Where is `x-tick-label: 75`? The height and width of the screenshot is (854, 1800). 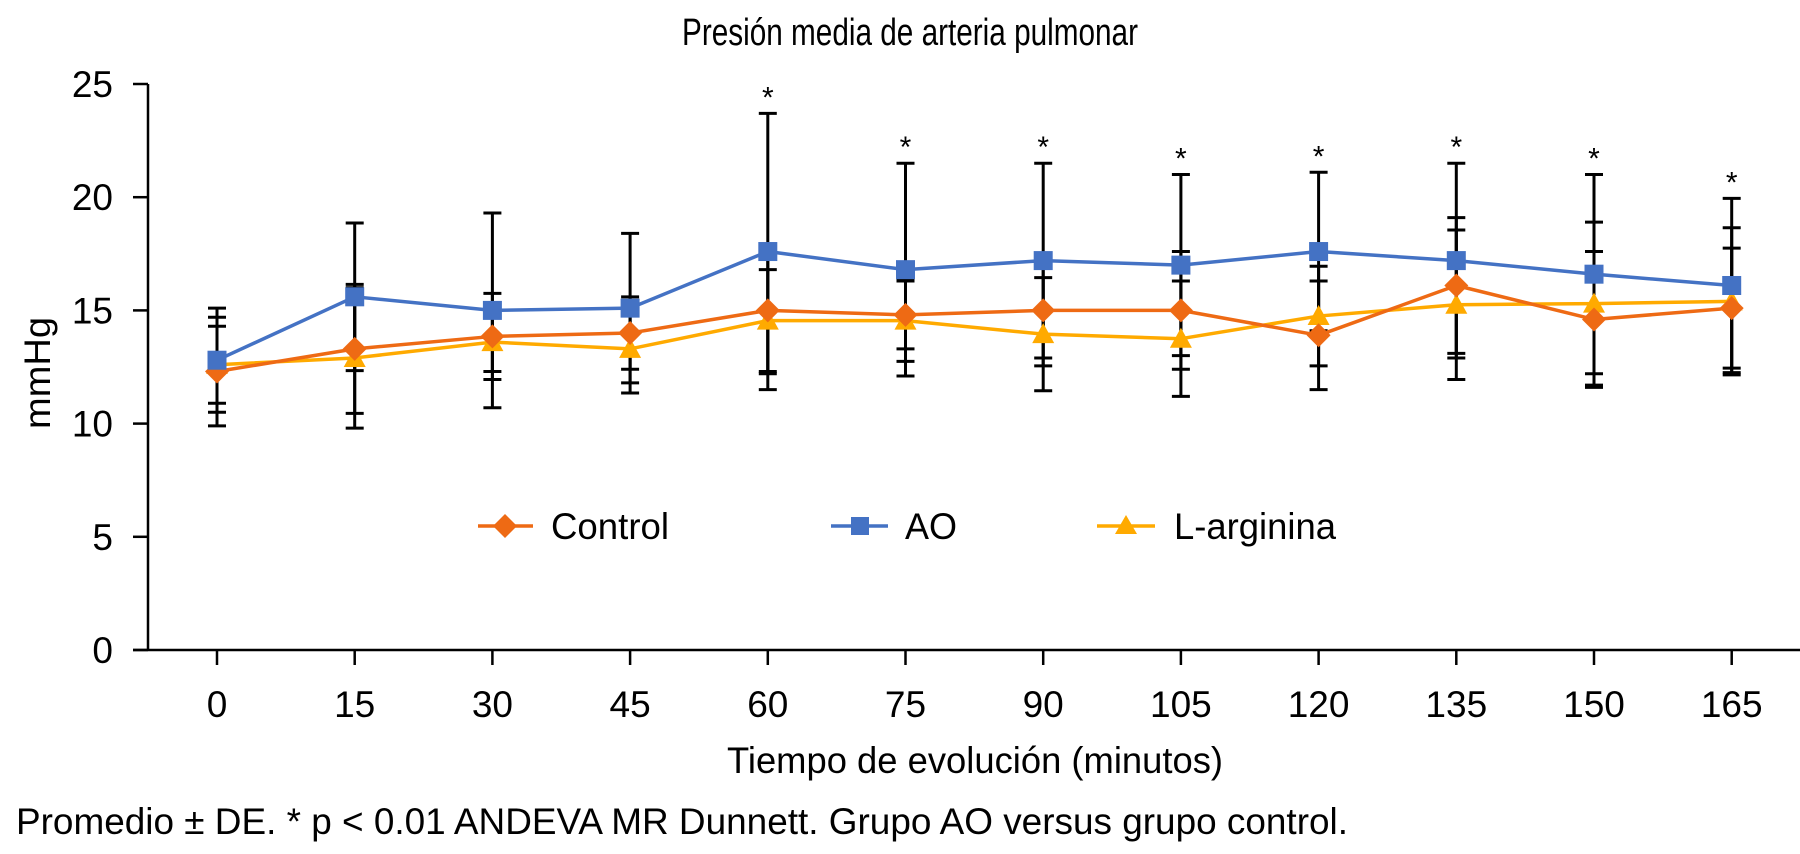 x-tick-label: 75 is located at coordinates (905, 704).